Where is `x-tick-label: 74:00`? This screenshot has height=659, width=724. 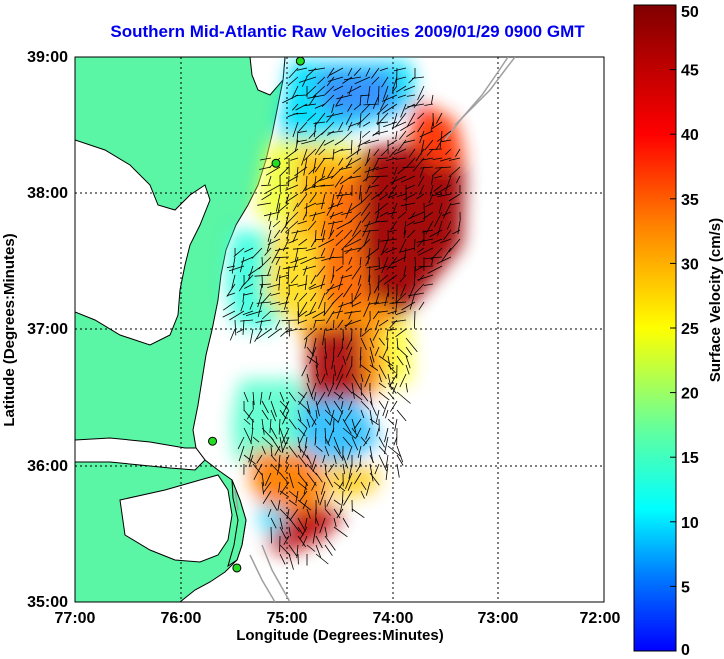 x-tick-label: 74:00 is located at coordinates (393, 618).